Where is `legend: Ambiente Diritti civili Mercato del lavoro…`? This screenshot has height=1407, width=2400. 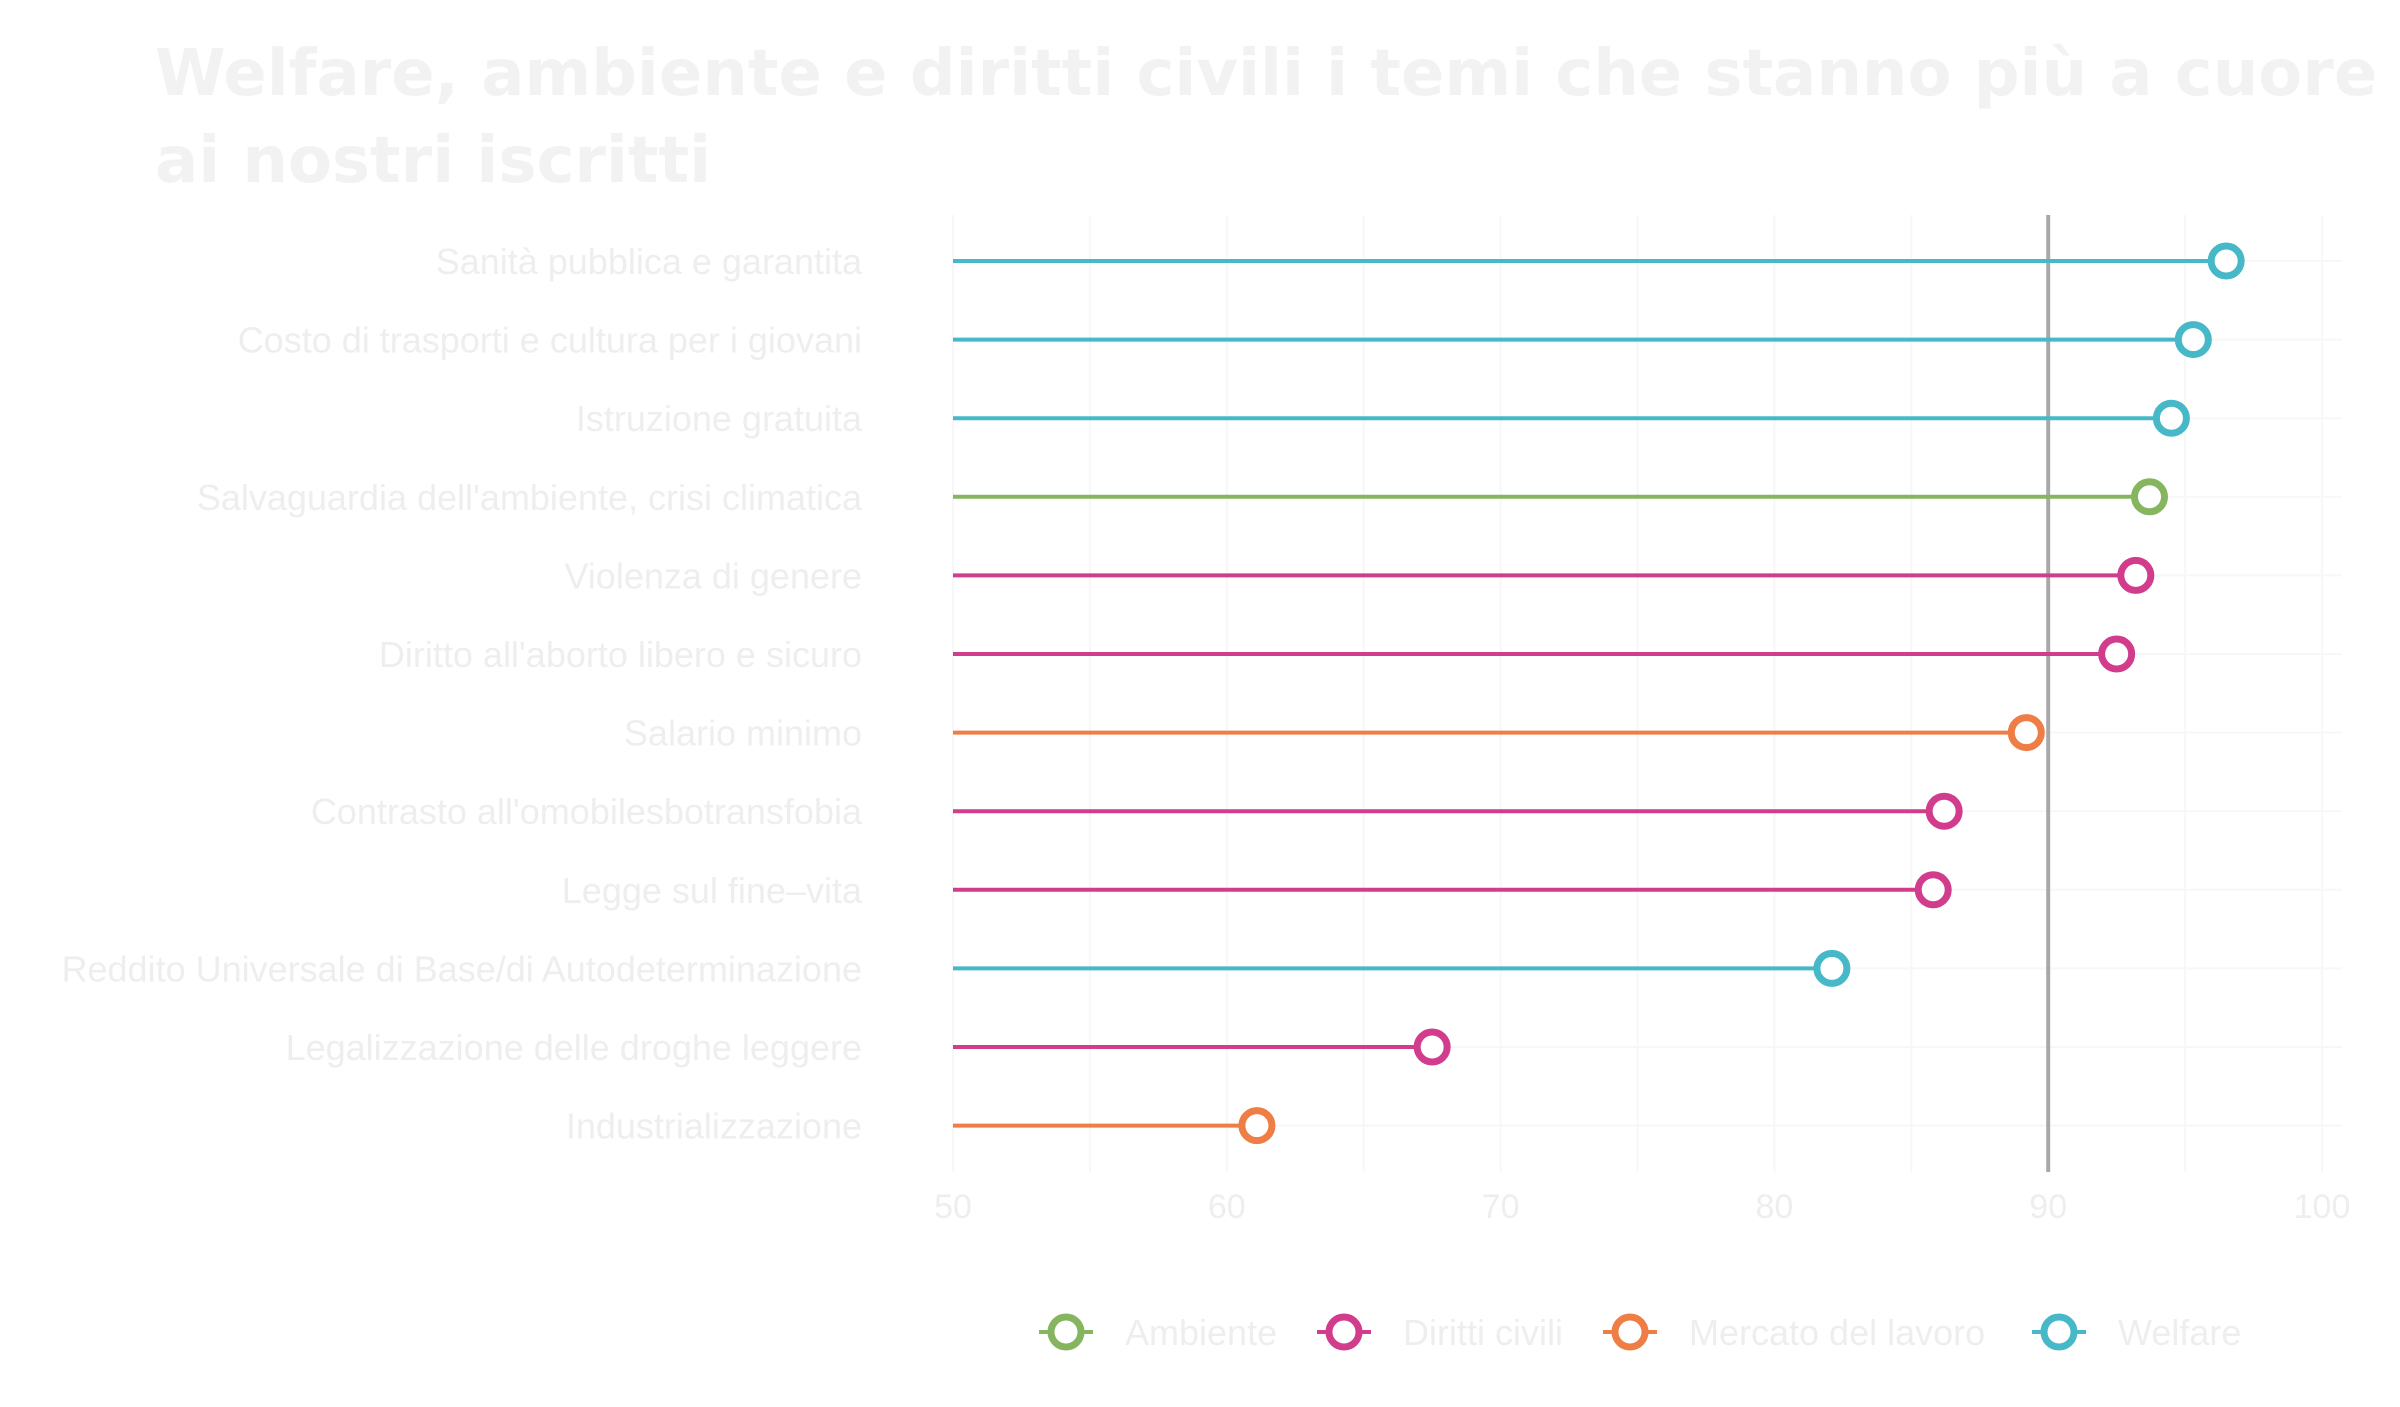 legend: Ambiente Diritti civili Mercato del lavoro… is located at coordinates (1640, 1332).